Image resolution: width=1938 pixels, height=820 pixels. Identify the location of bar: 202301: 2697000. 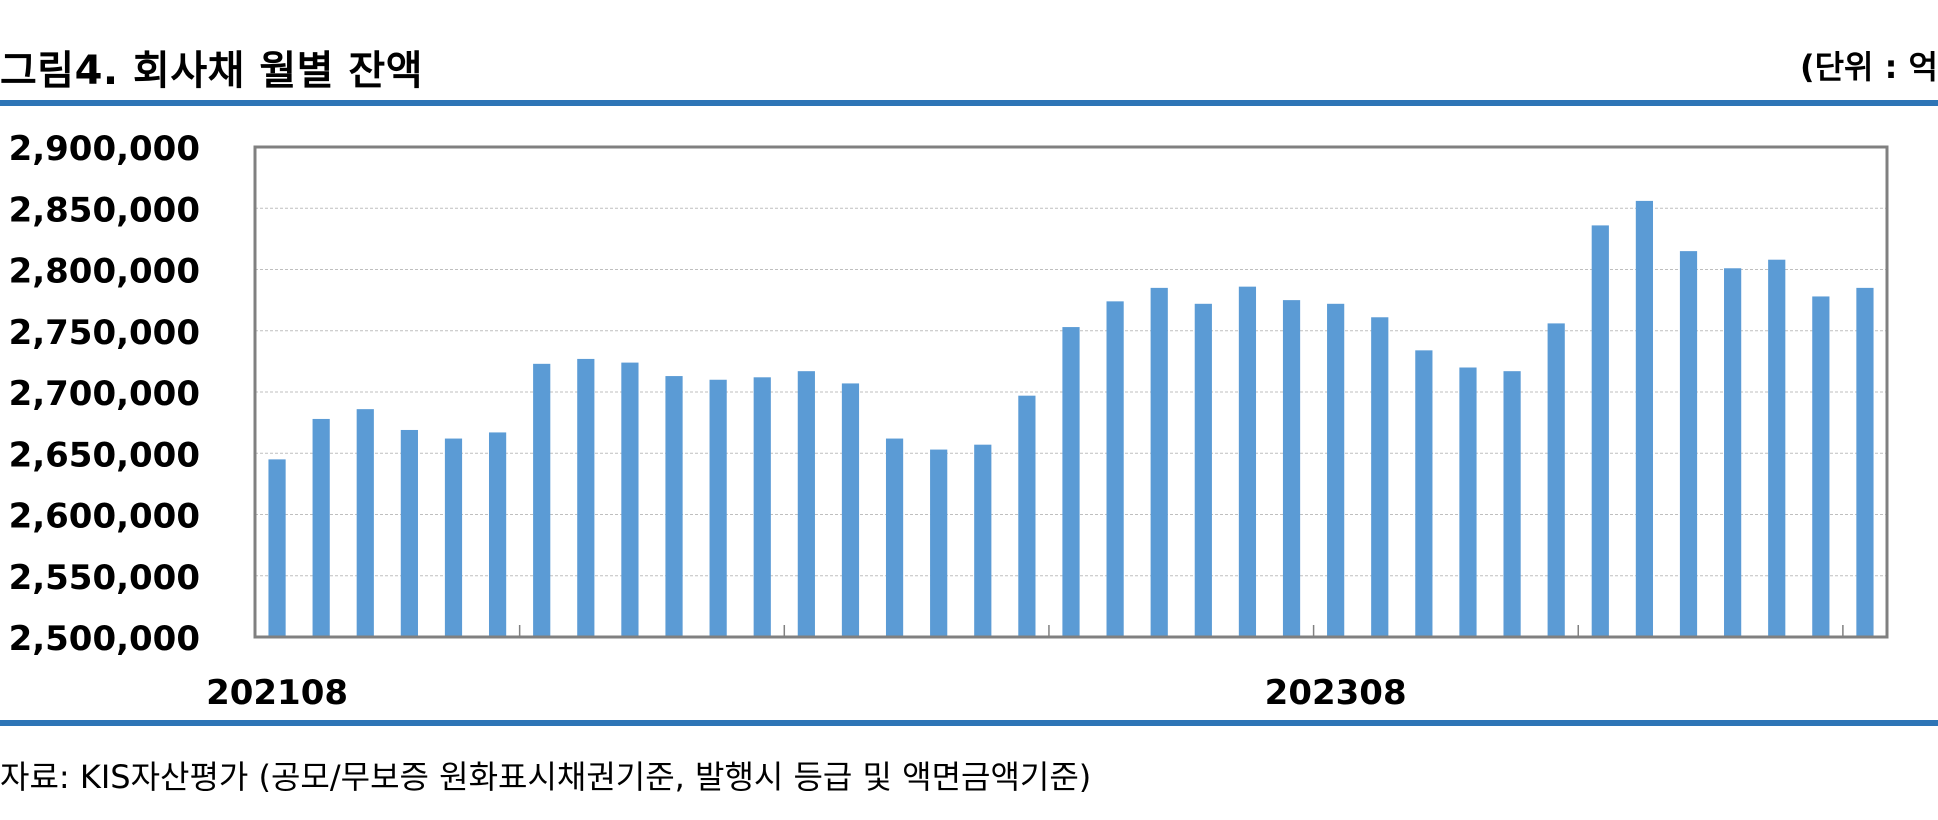
(1026, 516).